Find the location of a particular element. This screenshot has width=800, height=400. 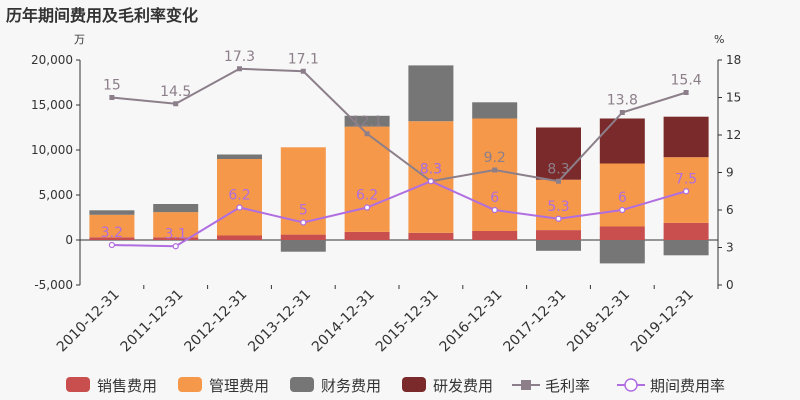

chart-title: 历年期间费用及毛利率变化 is located at coordinates (102, 15).